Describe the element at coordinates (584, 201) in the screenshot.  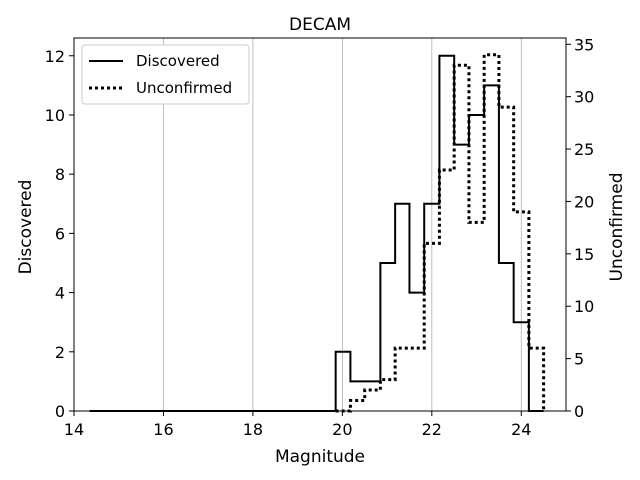
I see `y-tick-label-right: 20` at that location.